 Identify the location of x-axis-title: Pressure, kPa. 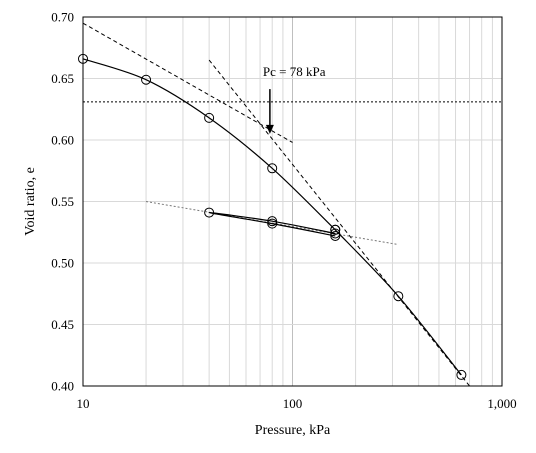
(293, 430).